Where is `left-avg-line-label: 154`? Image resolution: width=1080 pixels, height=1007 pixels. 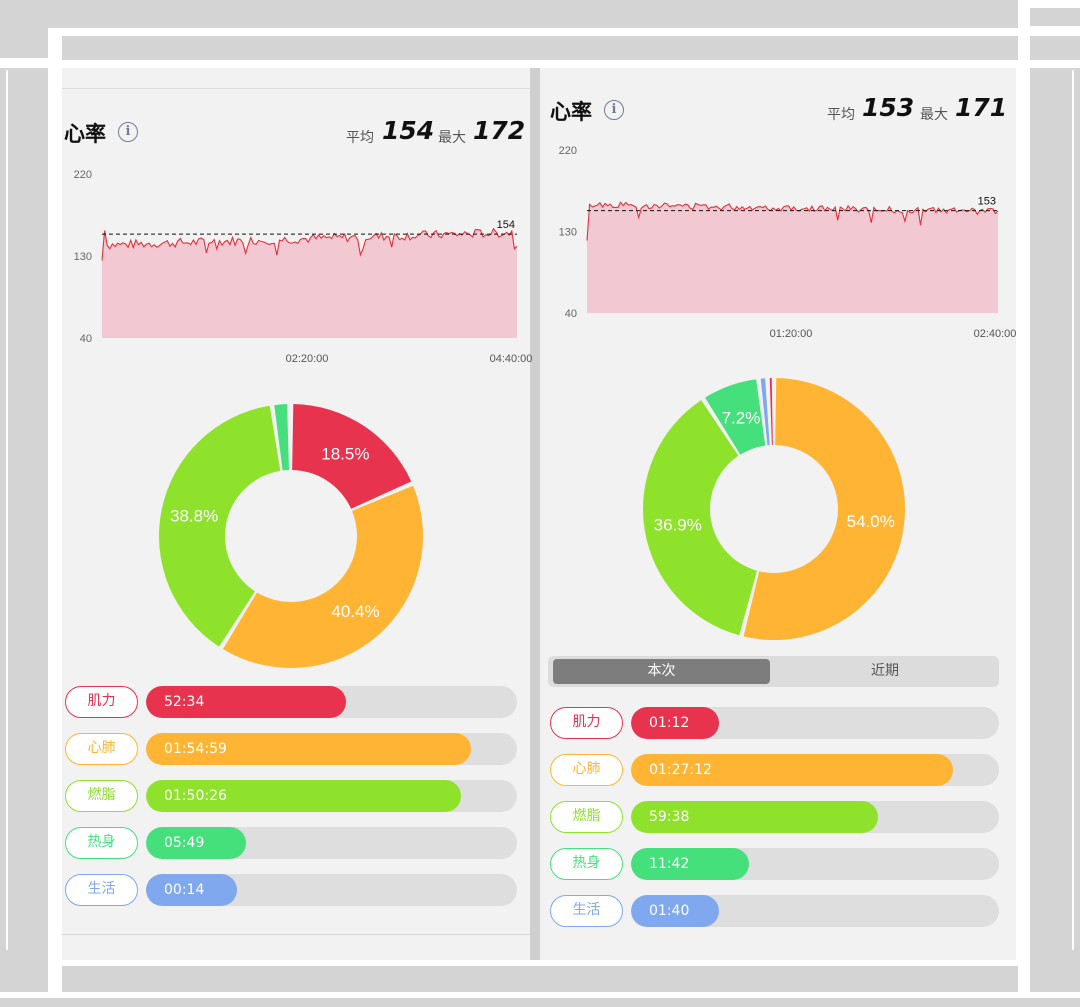 left-avg-line-label: 154 is located at coordinates (506, 225).